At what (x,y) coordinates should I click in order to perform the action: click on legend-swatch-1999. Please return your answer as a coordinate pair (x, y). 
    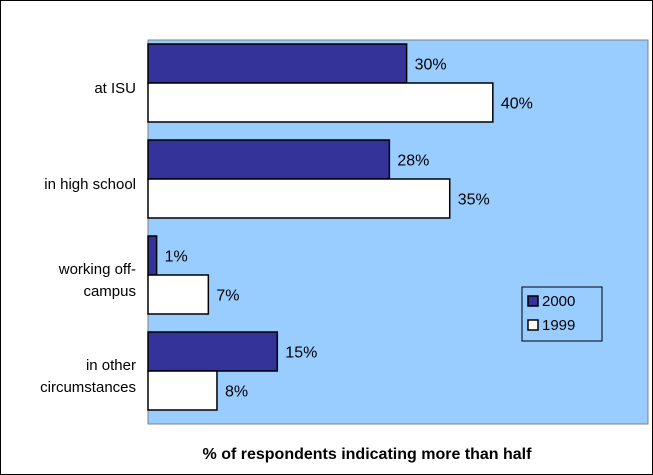
    Looking at the image, I should click on (533, 325).